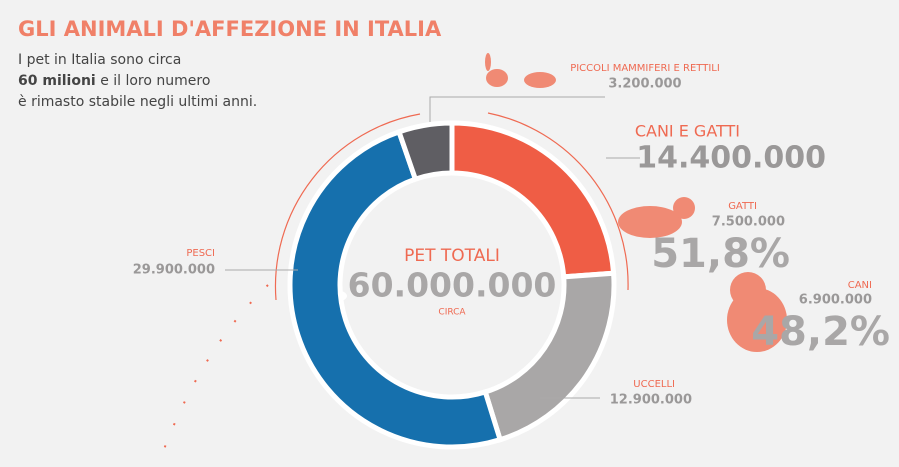 The height and width of the screenshot is (467, 899). Describe the element at coordinates (155, 81) in the screenshot. I see `intro-text: e il loro numero` at that location.